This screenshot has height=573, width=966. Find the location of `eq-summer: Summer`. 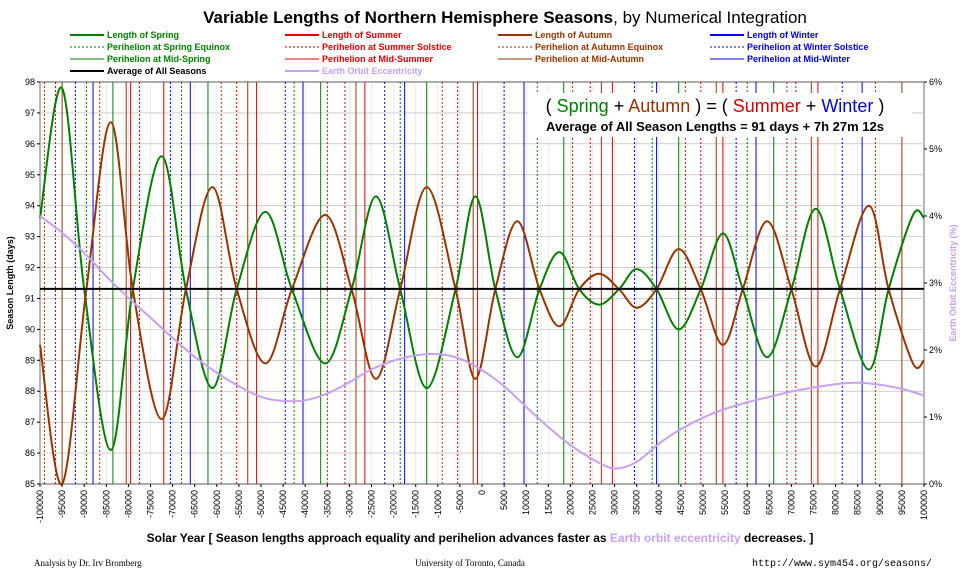

eq-summer: Summer is located at coordinates (767, 106).